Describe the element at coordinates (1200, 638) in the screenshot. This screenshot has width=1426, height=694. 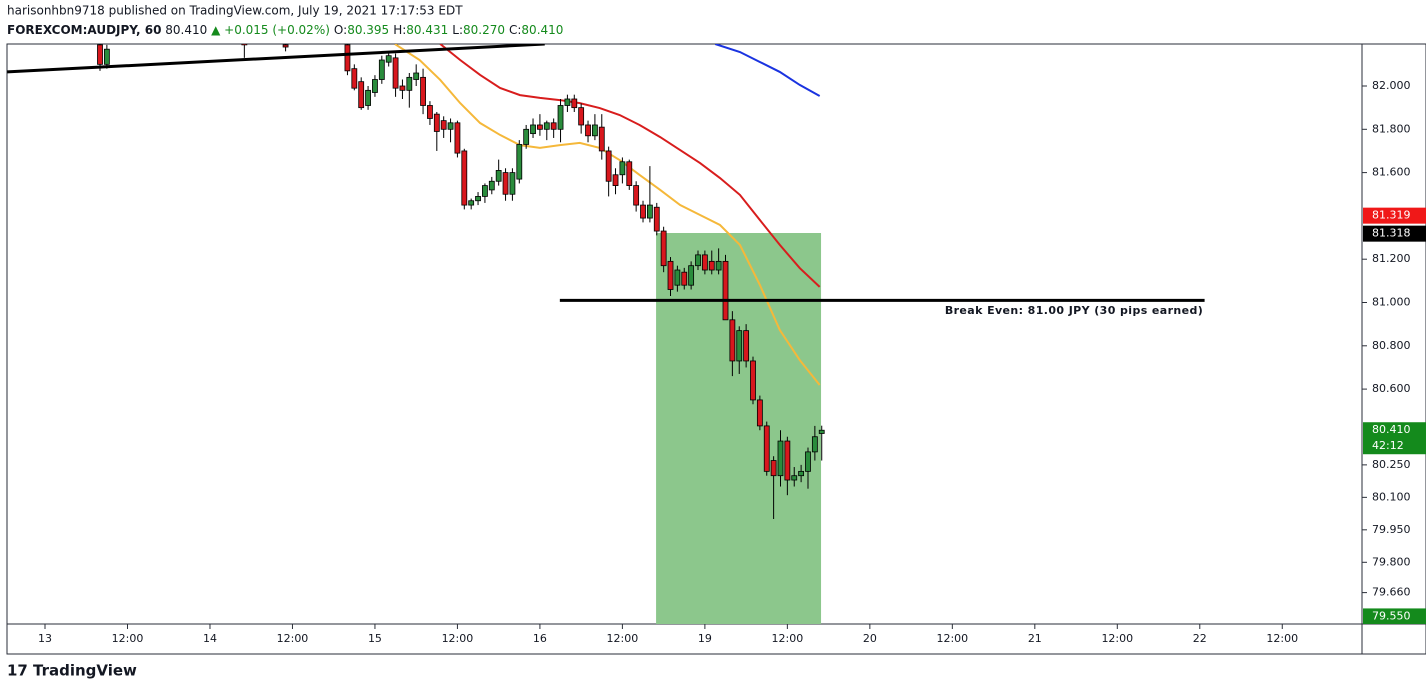
I see `x-tick-label: 22` at that location.